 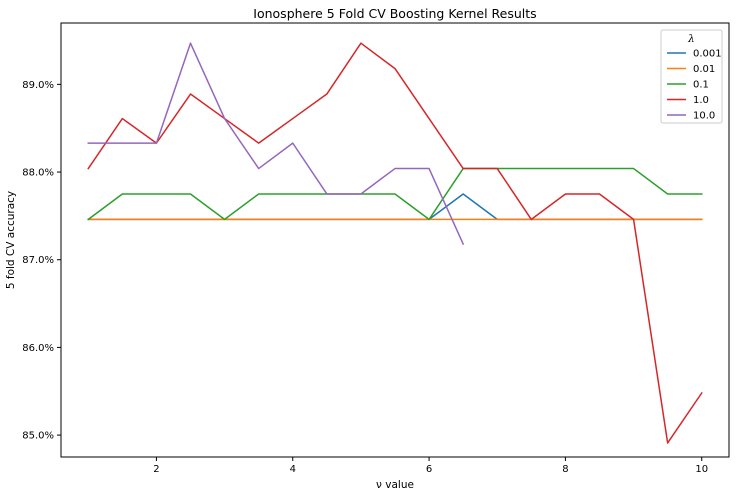 I want to click on y-tick-label: 85.0%, so click(x=38, y=436).